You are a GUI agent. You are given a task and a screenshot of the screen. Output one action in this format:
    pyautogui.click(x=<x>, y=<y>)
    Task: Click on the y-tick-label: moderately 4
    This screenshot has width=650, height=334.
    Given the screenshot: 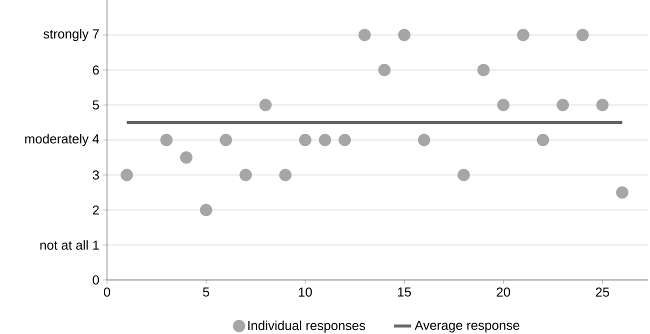 What is the action you would take?
    pyautogui.click(x=62, y=140)
    